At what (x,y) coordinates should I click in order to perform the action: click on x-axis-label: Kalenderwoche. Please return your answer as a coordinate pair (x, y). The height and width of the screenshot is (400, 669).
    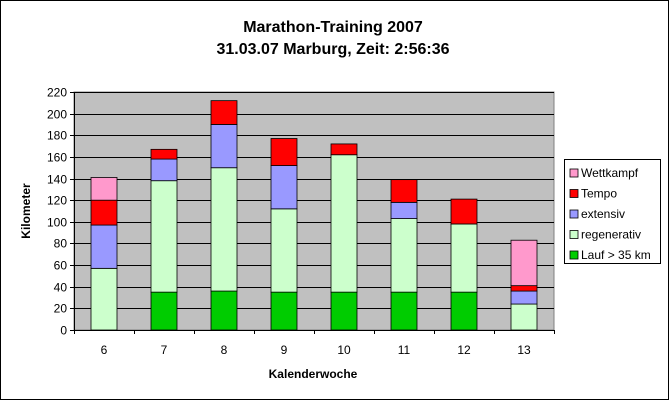
    Looking at the image, I should click on (313, 374).